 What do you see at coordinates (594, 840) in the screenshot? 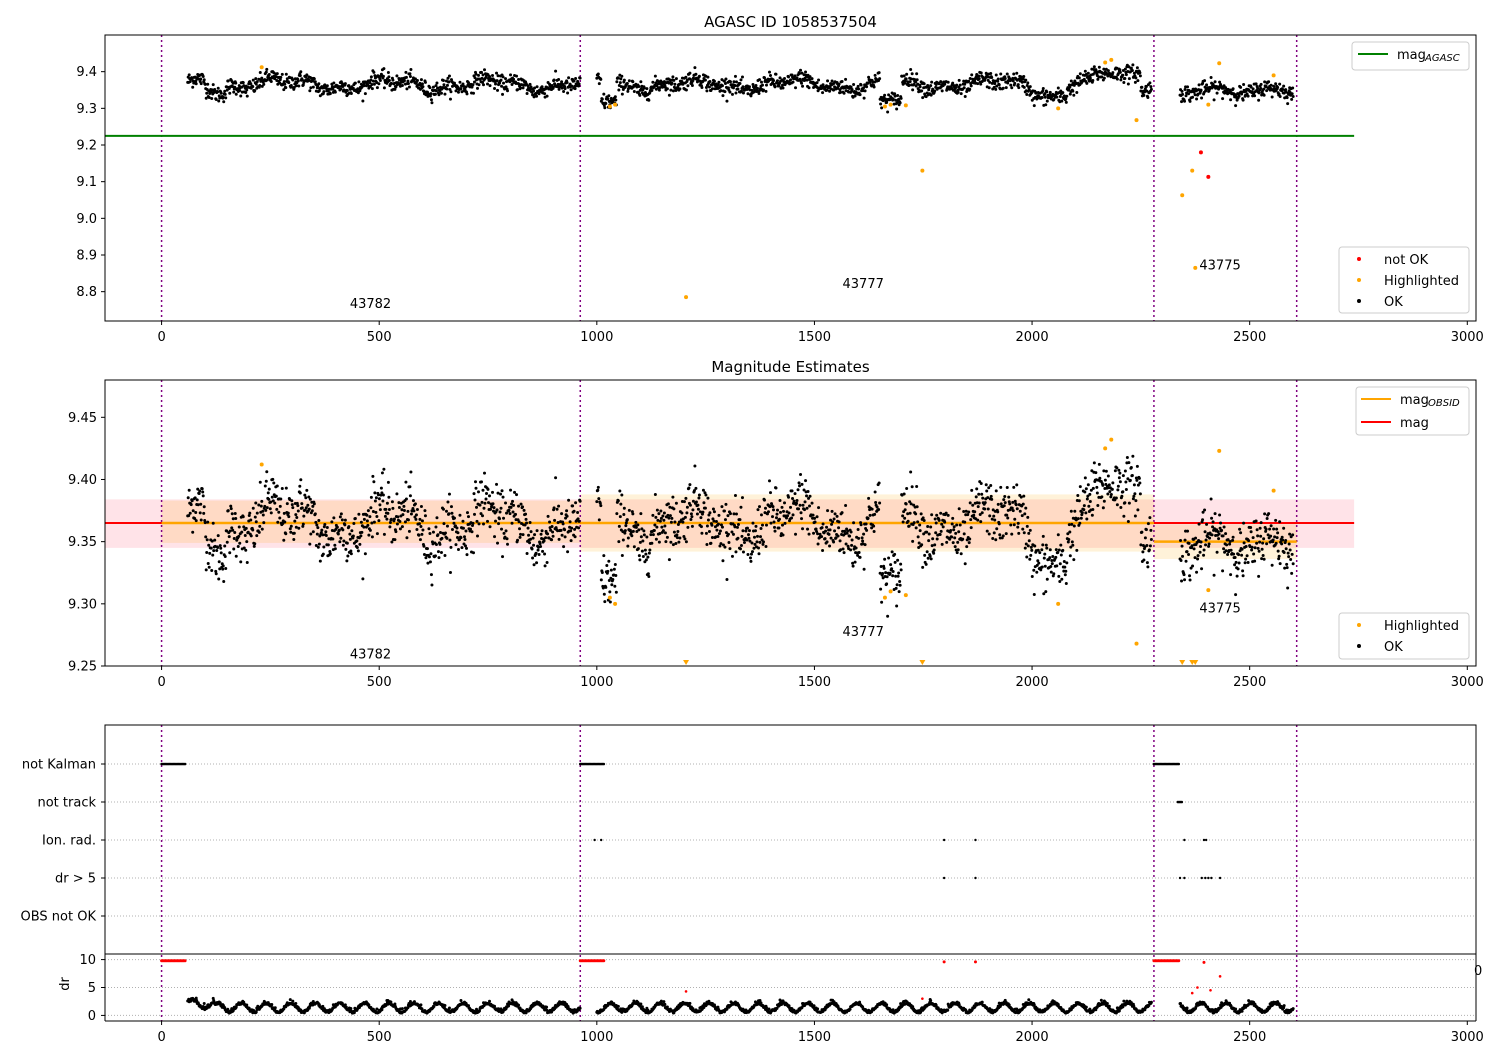
I see `flag-mark` at bounding box center [594, 840].